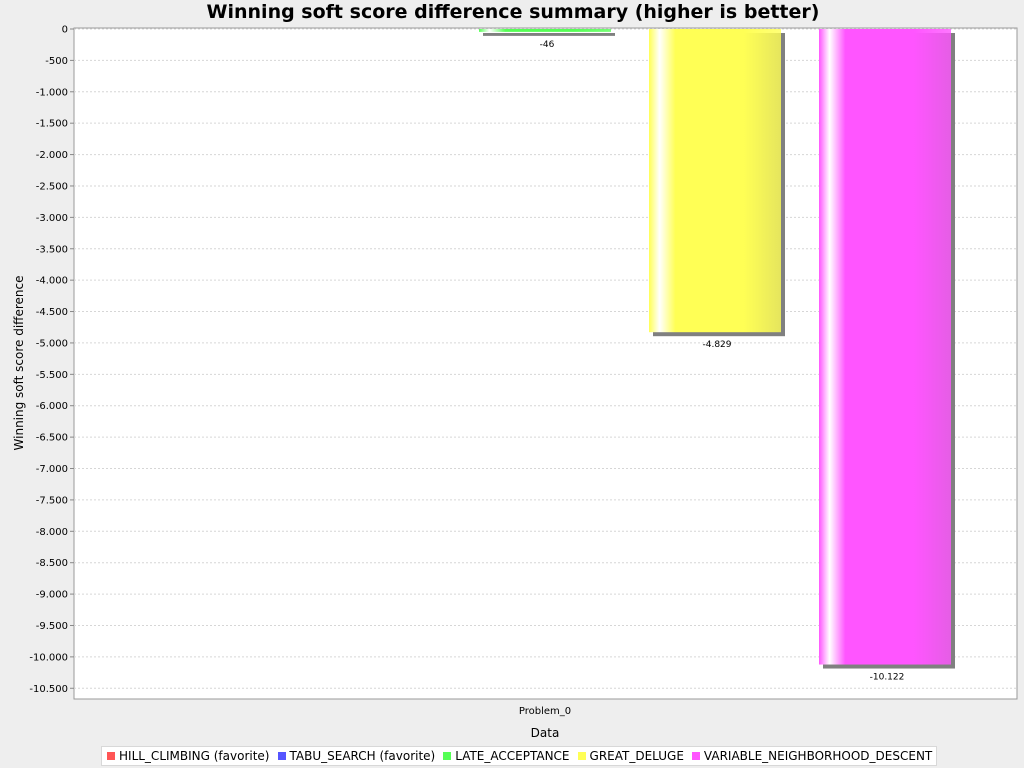 Image resolution: width=1024 pixels, height=768 pixels. Describe the element at coordinates (512, 756) in the screenshot. I see `legend-label: LATE_ACCEPTANCE` at that location.